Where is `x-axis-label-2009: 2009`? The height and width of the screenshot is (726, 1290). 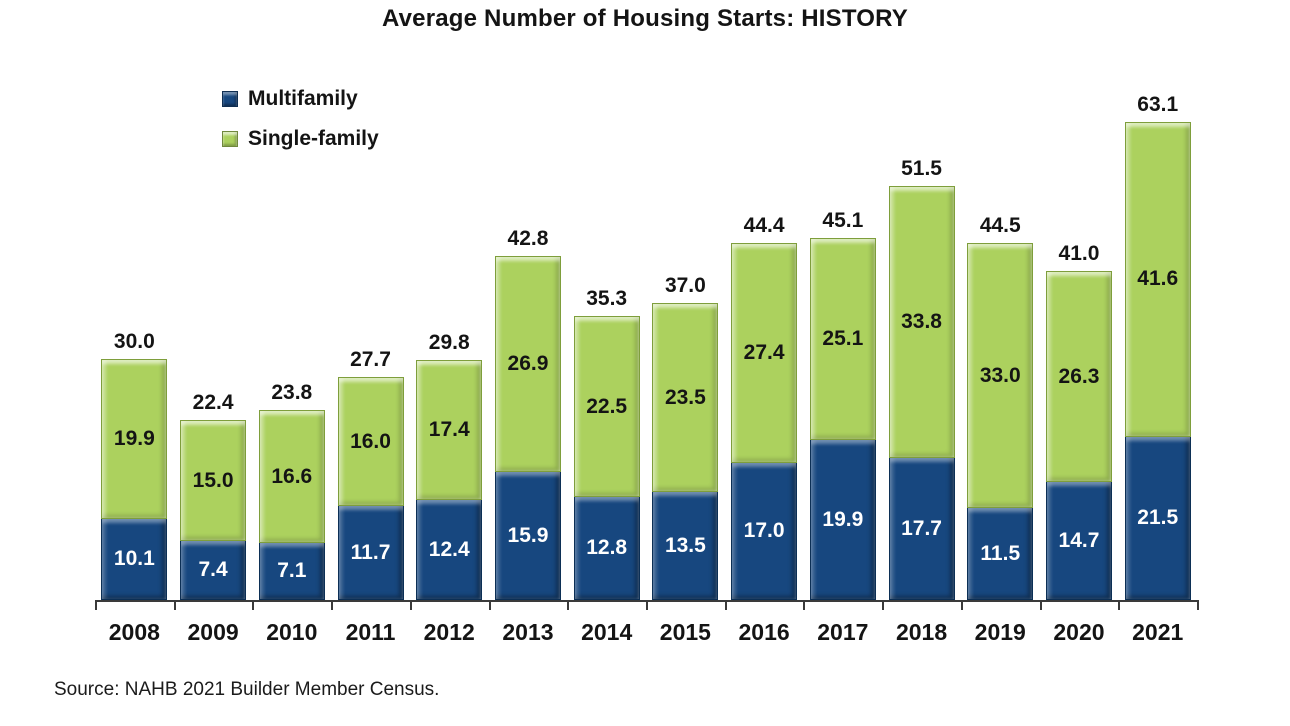
x-axis-label-2009: 2009 is located at coordinates (213, 632).